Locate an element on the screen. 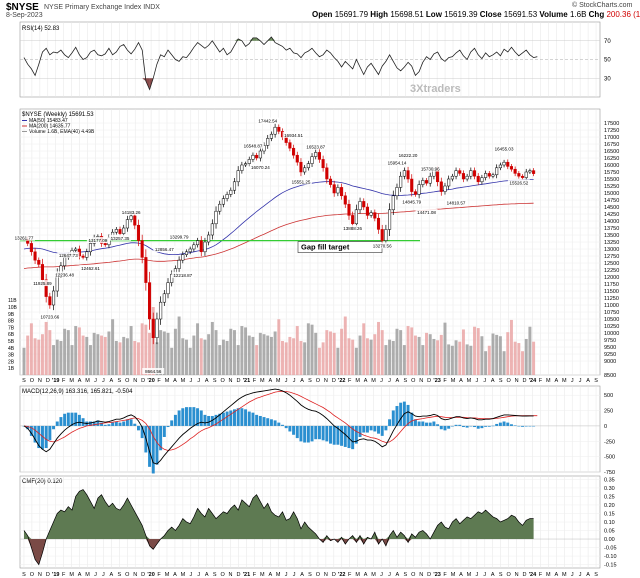 Image resolution: width=640 pixels, height=578 pixels. price-annotation: 16548.87 is located at coordinates (253, 146).